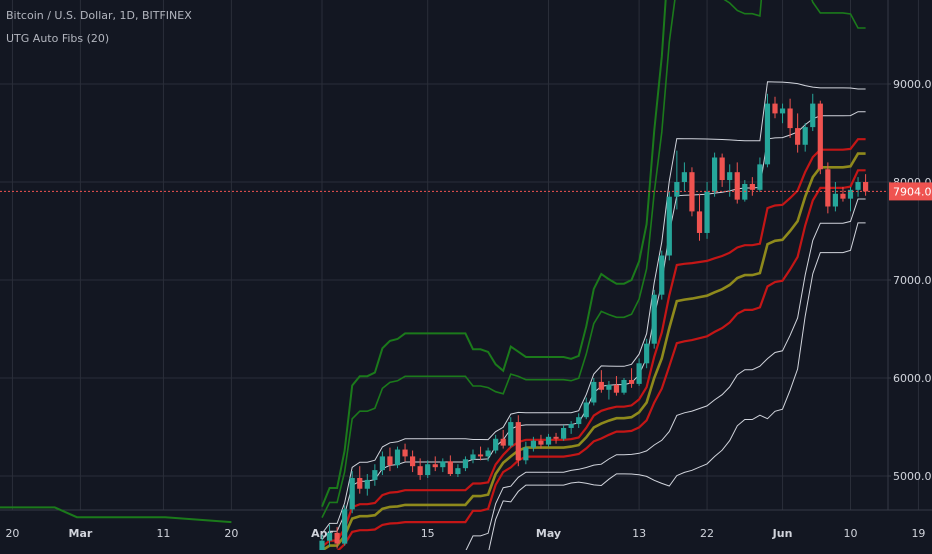 This screenshot has width=932, height=554. Describe the element at coordinates (639, 533) in the screenshot. I see `x-tick-label: 13` at that location.